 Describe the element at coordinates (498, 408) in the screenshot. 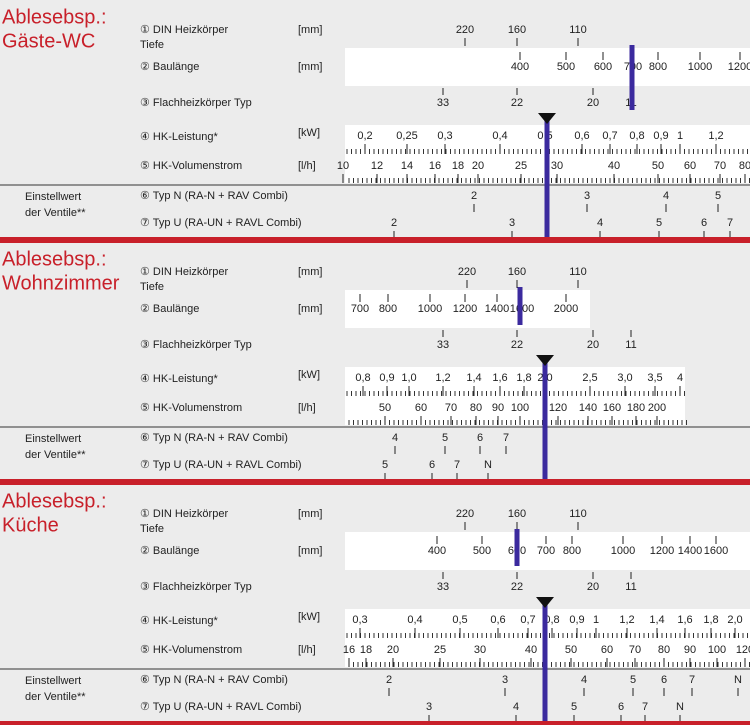

I see `scale-label: 90` at that location.